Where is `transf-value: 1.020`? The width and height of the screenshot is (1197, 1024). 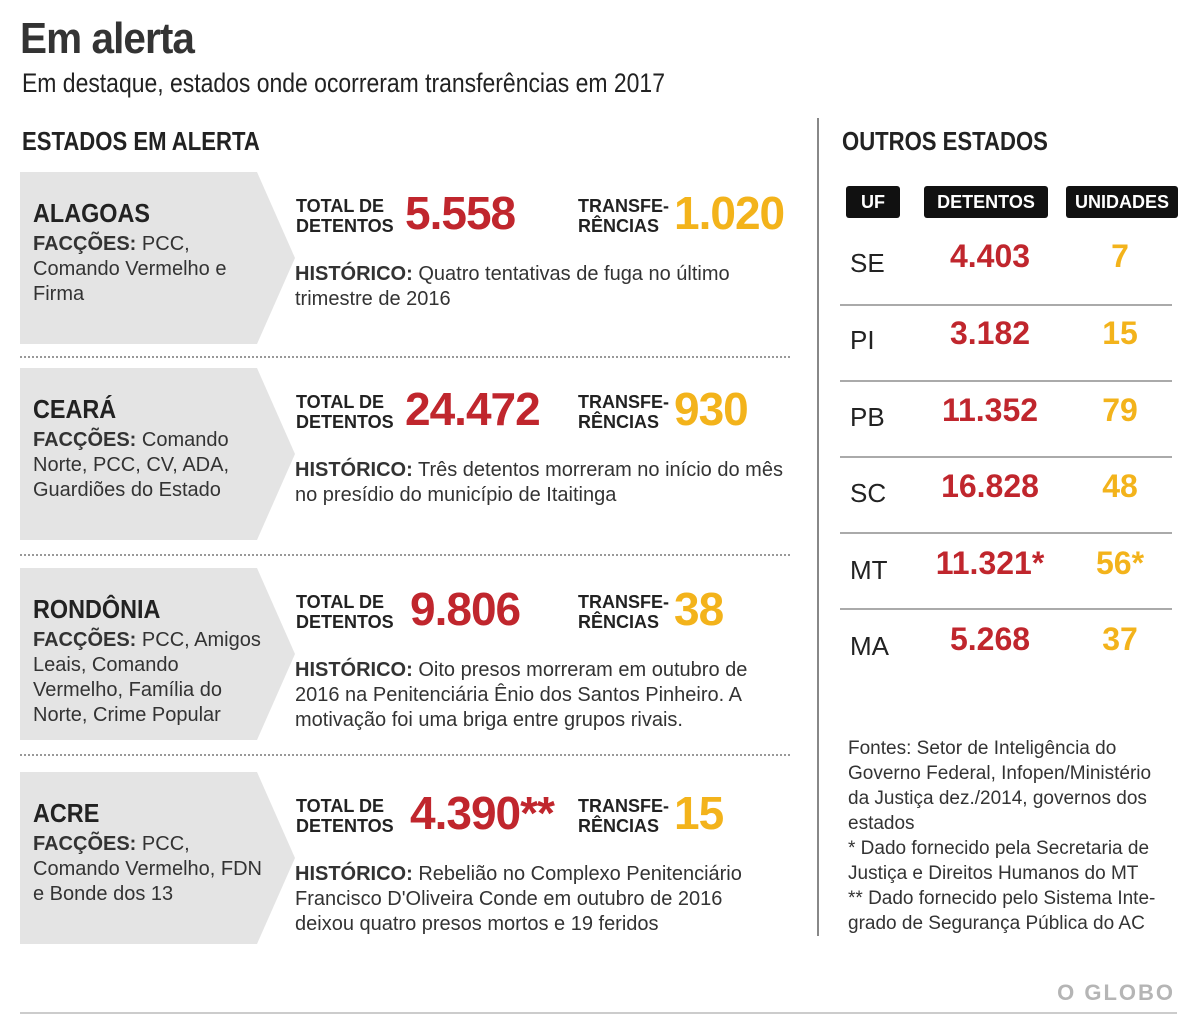
transf-value: 1.020 is located at coordinates (729, 213).